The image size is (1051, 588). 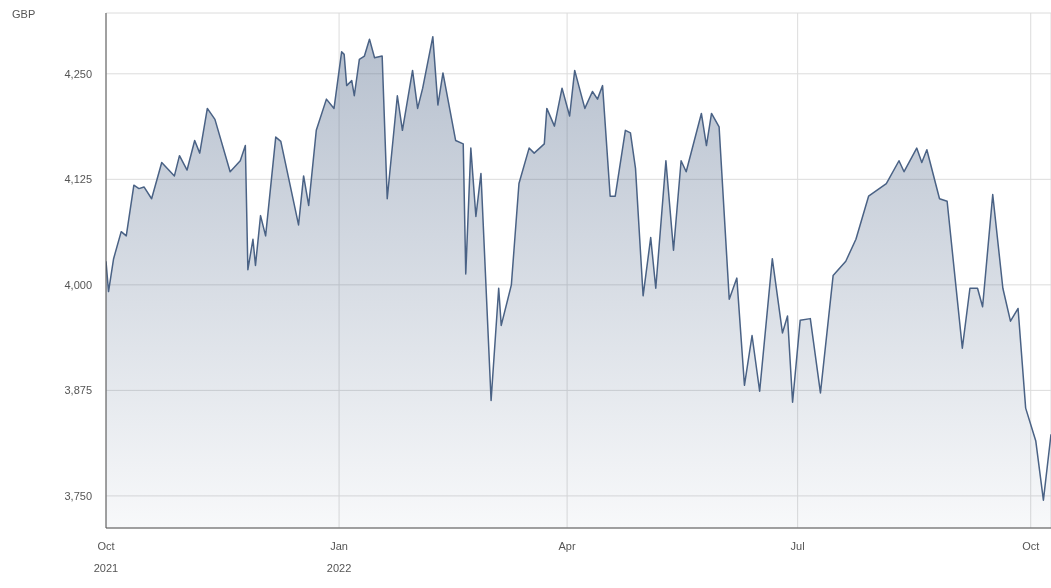 I want to click on x-tick-label: Oct 2021, so click(x=106, y=557).